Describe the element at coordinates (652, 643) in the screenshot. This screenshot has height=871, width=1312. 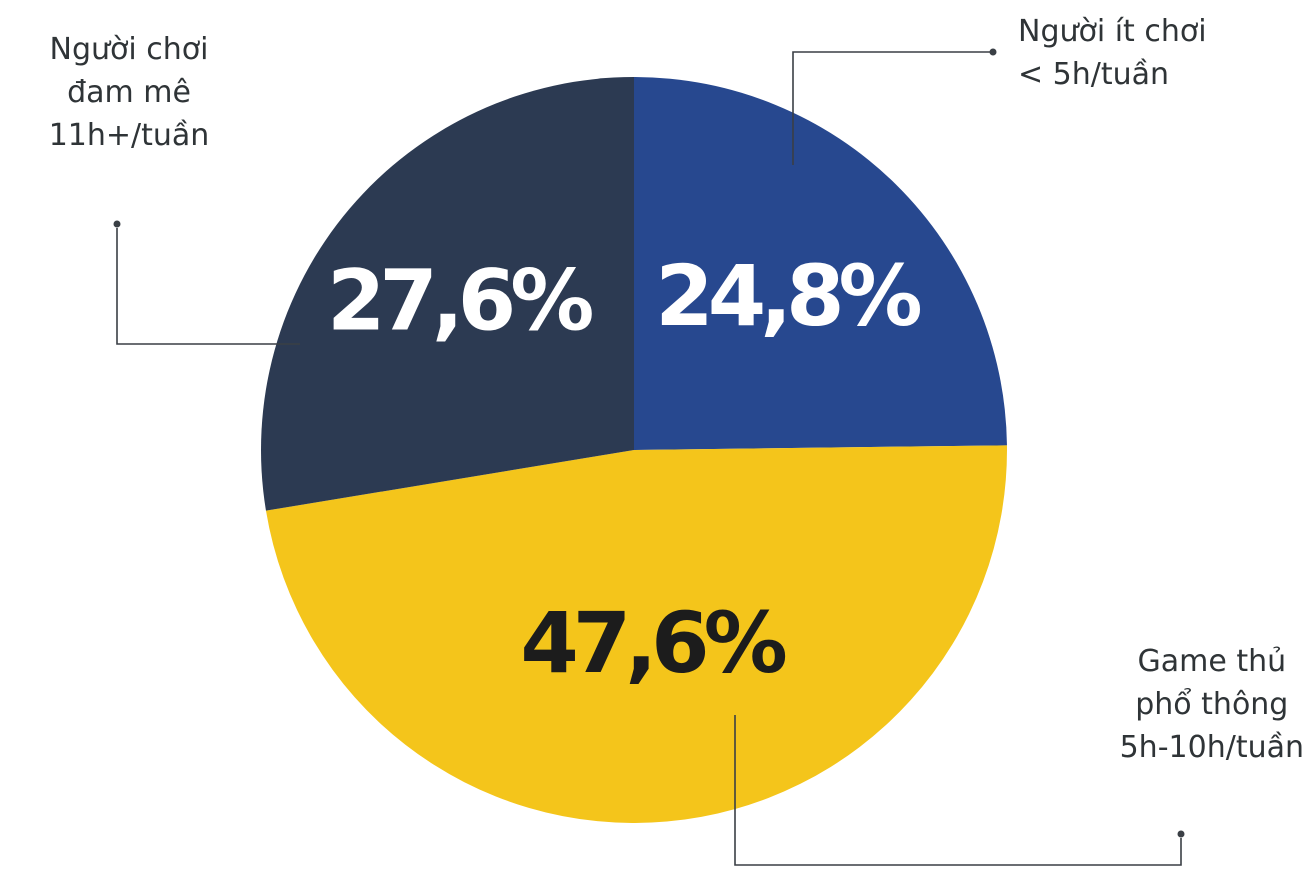
I see `value-label-regular-gamers: 47,6%` at that location.